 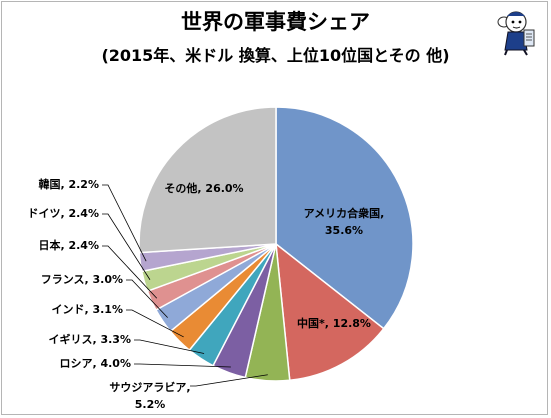 What do you see at coordinates (185, 285) in the screenshot?
I see `leader-lines` at bounding box center [185, 285].